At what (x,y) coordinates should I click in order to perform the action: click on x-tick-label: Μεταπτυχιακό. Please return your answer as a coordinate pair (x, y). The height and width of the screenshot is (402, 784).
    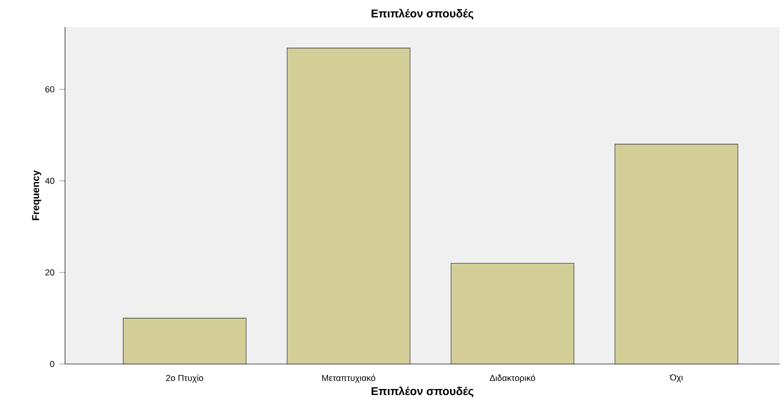
    Looking at the image, I should click on (349, 378).